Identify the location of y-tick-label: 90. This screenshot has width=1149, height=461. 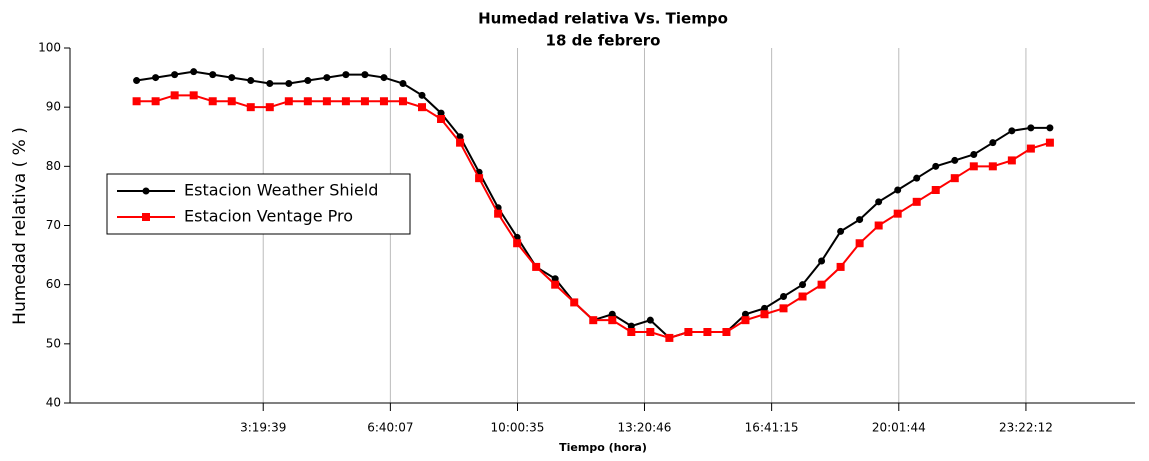
(53, 107).